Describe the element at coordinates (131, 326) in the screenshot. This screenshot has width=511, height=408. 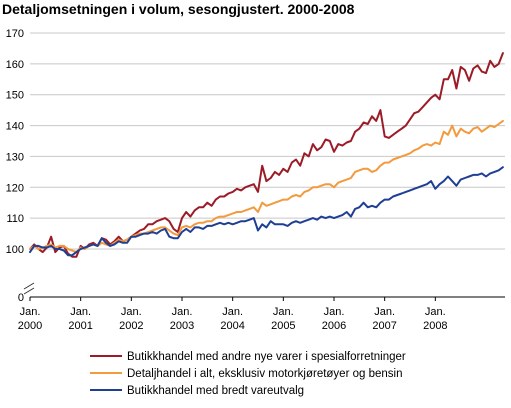
I see `x-tick-label: 2002` at that location.